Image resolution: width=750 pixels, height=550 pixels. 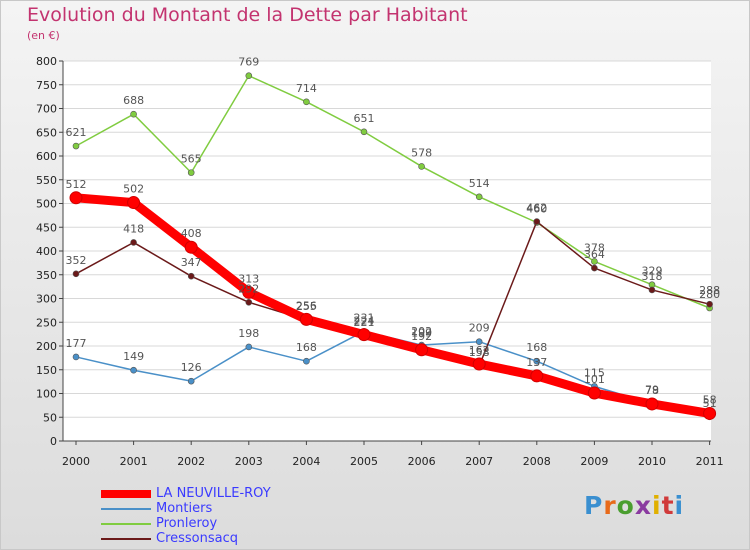 What do you see at coordinates (191, 461) in the screenshot?
I see `x-tick-label: 2002` at bounding box center [191, 461].